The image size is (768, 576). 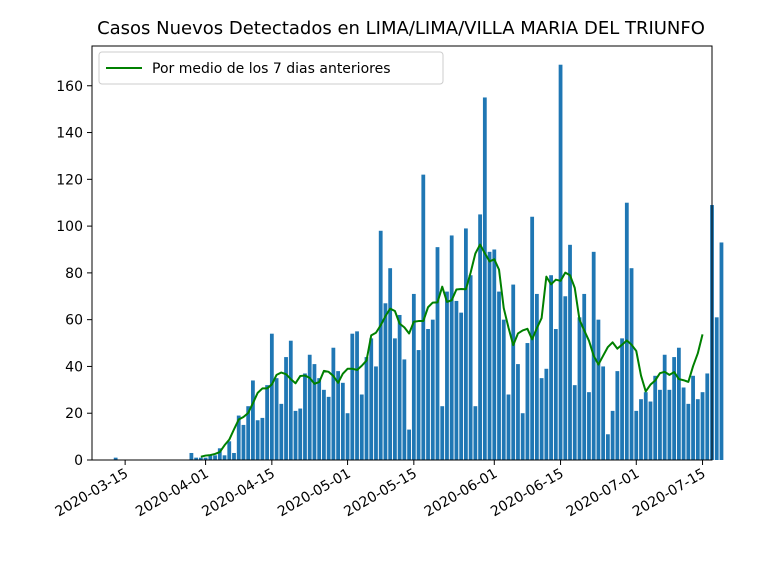 I want to click on x-tick-label: 2020-07-01, so click(x=603, y=493).